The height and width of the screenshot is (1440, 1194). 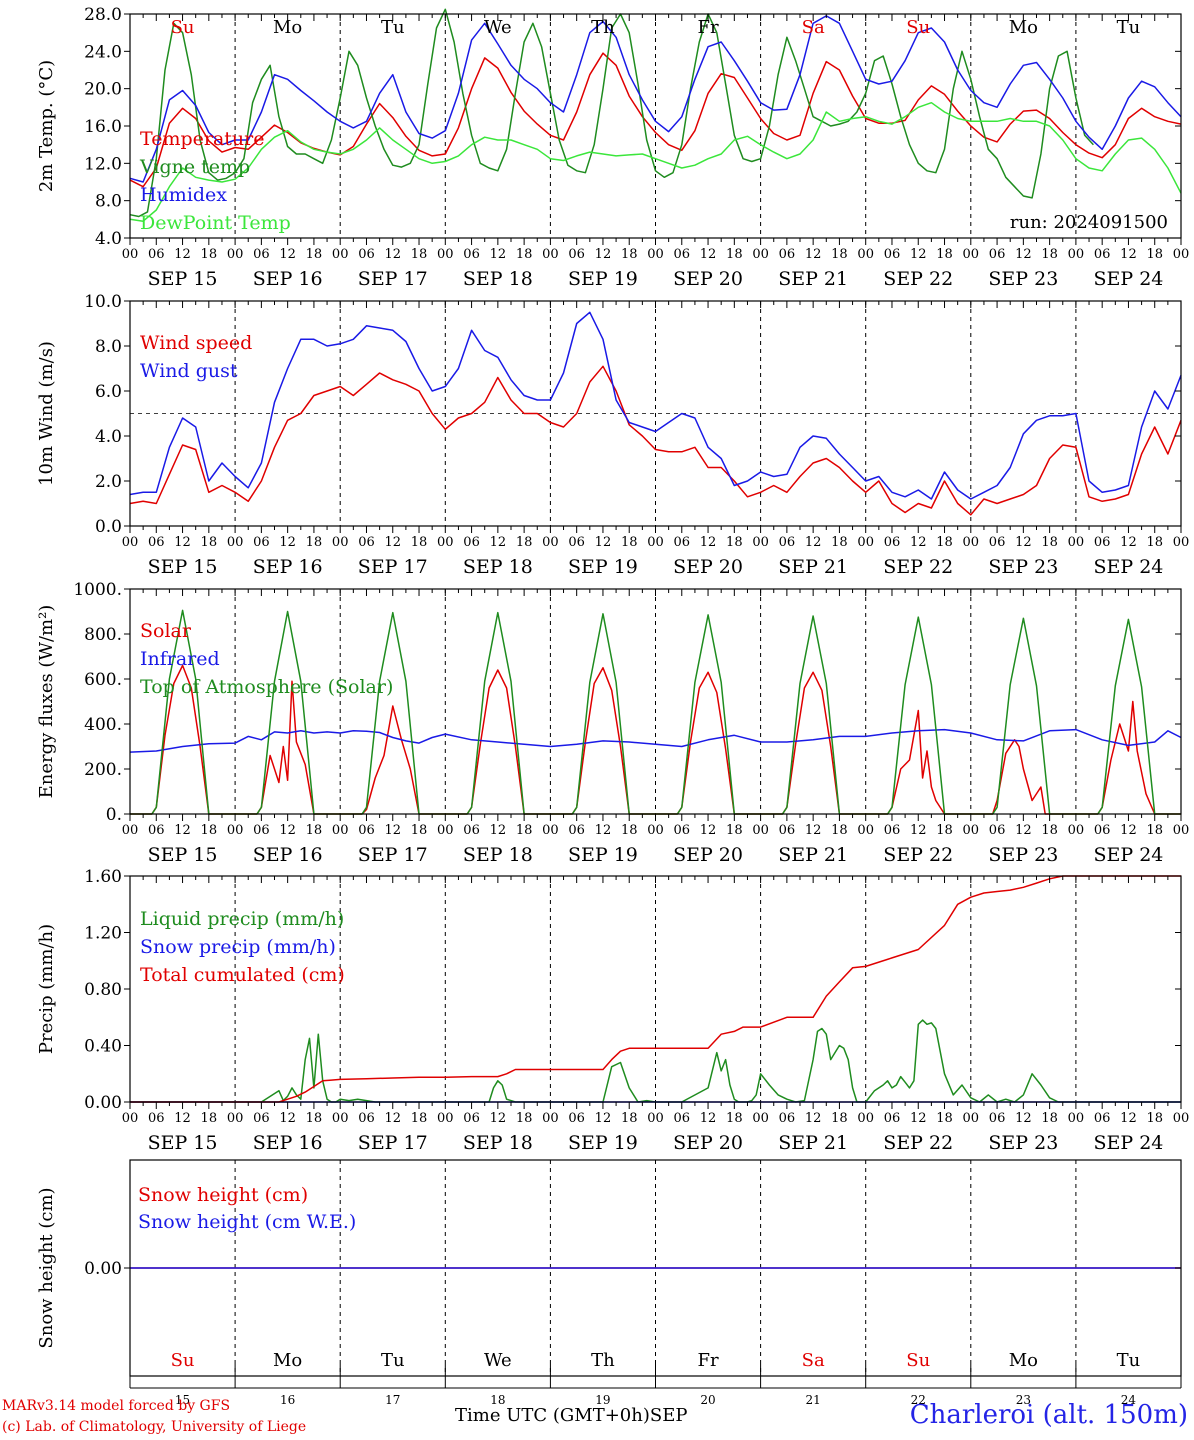 What do you see at coordinates (498, 1360) in the screenshot?
I see `weekday-label: We` at bounding box center [498, 1360].